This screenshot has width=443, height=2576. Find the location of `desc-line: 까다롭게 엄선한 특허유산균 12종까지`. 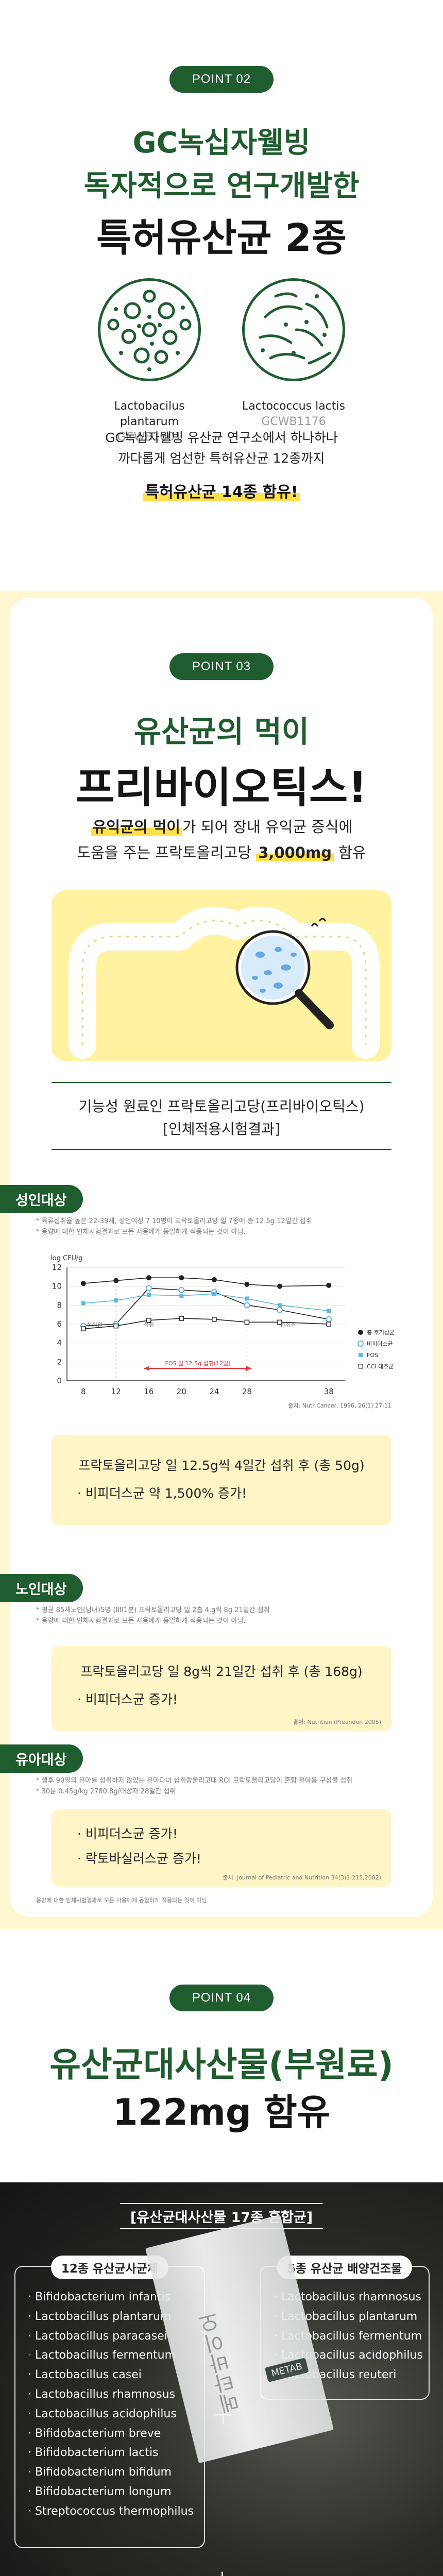

desc-line: 까다롭게 엄선한 특허유산균 12종까지 is located at coordinates (221, 459).